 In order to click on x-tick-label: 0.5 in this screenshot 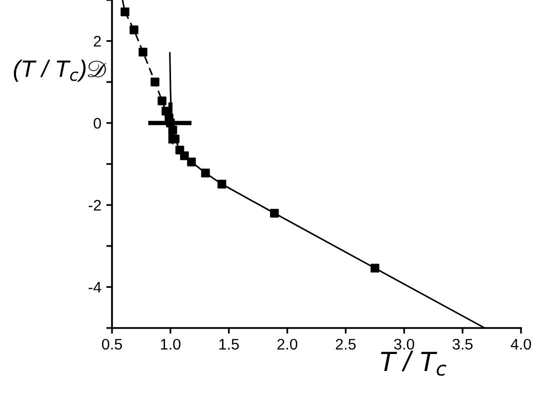, I will do `click(112, 344)`.